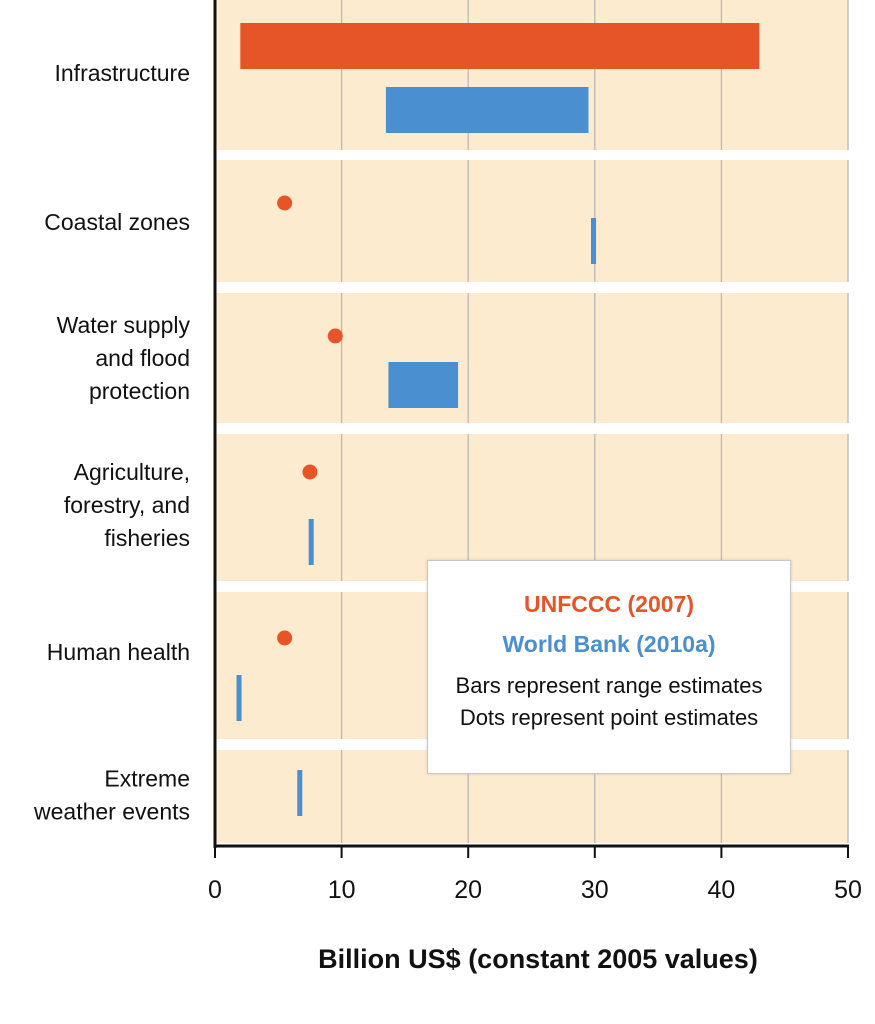 This screenshot has height=1024, width=875. Describe the element at coordinates (132, 472) in the screenshot. I see `category-label: Agriculture,` at that location.